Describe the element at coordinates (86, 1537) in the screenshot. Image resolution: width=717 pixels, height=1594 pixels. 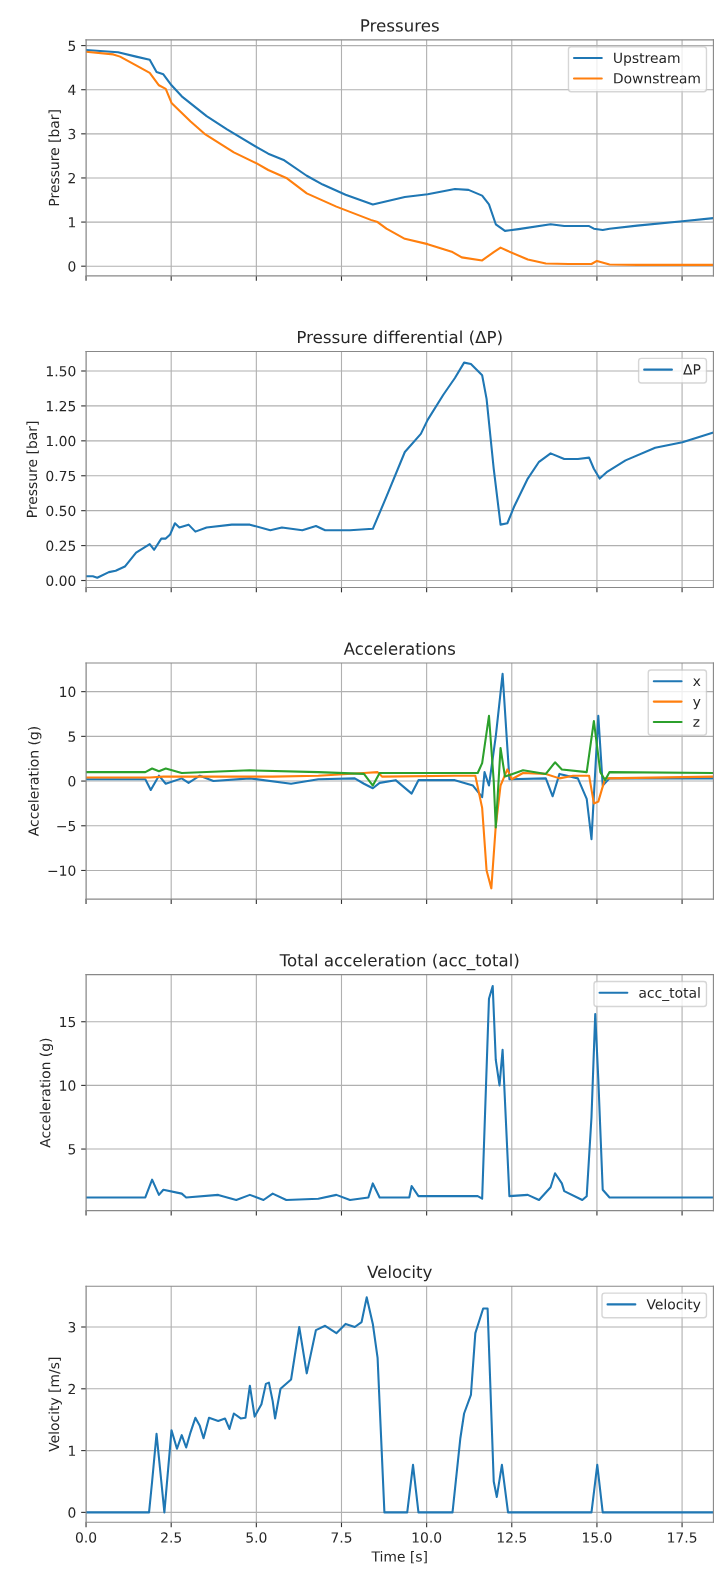
I see `x-tick-label: 0.0` at that location.